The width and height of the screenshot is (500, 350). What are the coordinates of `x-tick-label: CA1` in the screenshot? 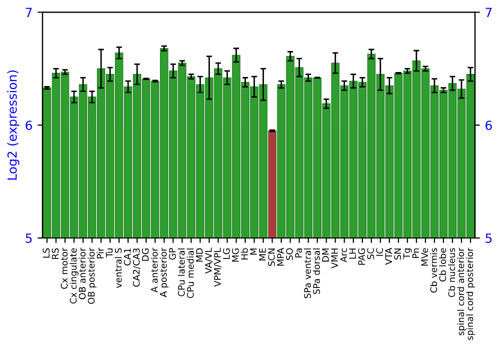 It's located at (127, 257).